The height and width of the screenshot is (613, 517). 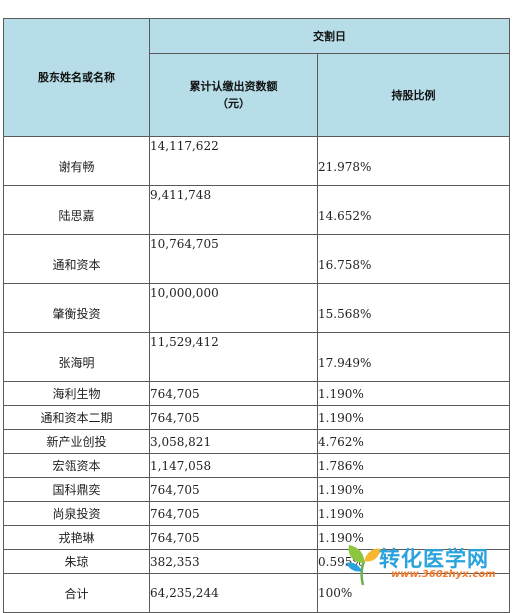 What do you see at coordinates (413, 441) in the screenshot?
I see `share-ratio: 4.762%` at bounding box center [413, 441].